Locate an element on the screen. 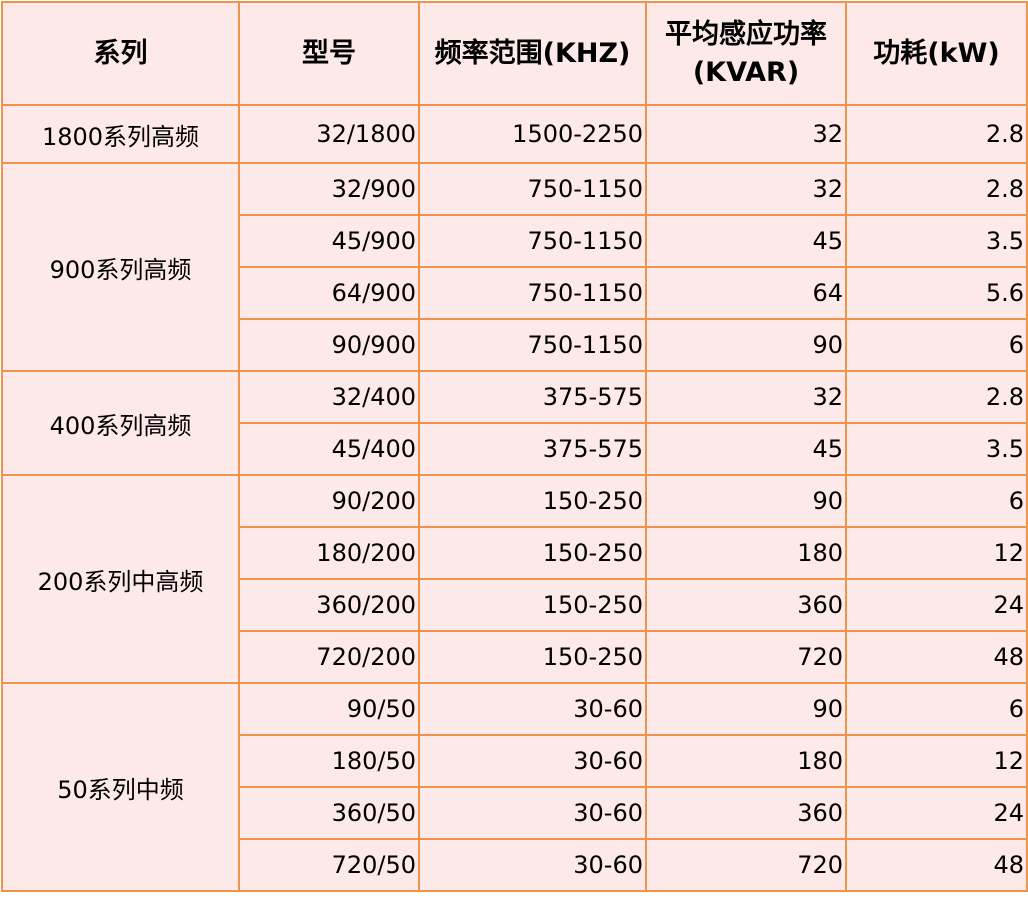 The height and width of the screenshot is (898, 1028). table-row: 45/900 750-1150 45 3.5 is located at coordinates (515, 241).